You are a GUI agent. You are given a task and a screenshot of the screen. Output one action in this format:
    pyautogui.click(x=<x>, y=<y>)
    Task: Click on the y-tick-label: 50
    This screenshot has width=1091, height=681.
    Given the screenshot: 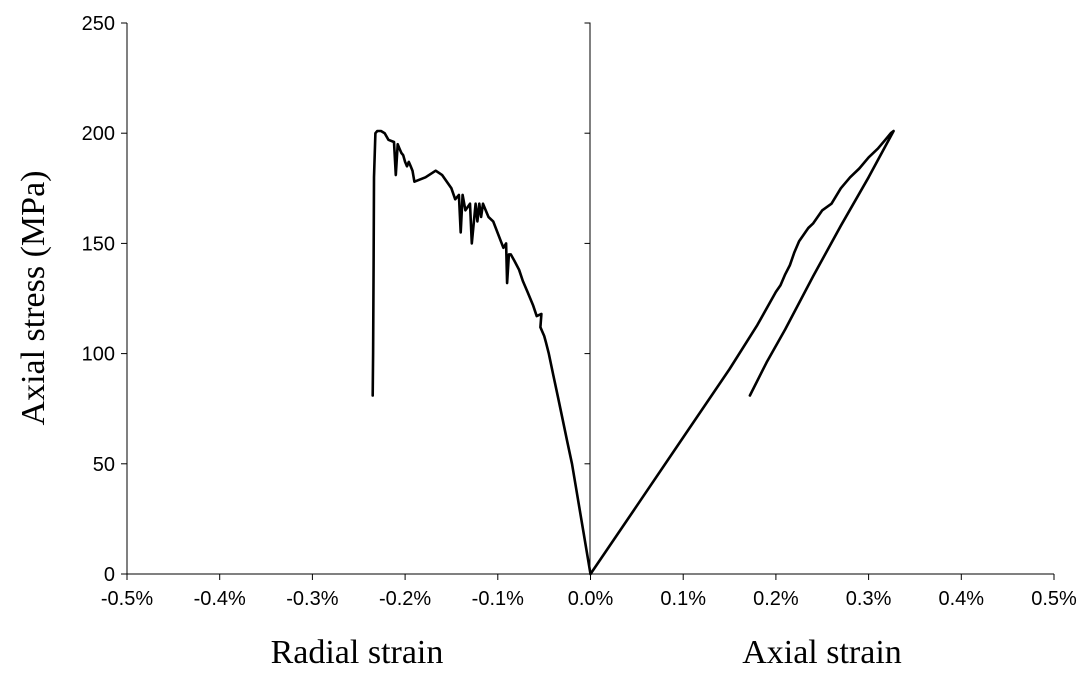 What is the action you would take?
    pyautogui.click(x=104, y=465)
    